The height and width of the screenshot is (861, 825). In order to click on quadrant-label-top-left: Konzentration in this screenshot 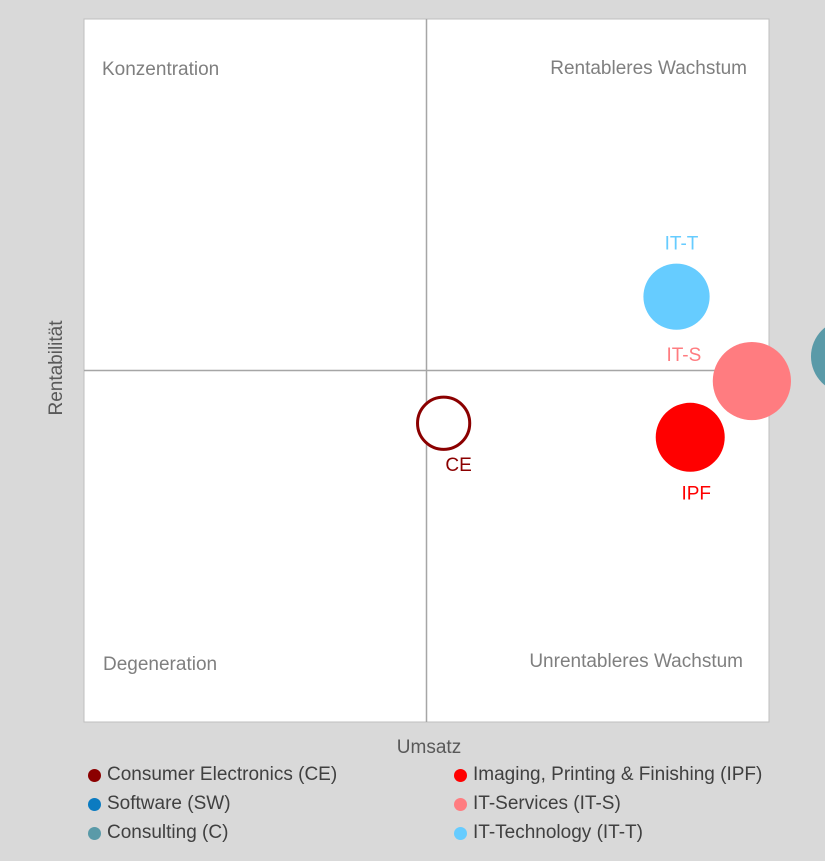, I will do `click(160, 69)`.